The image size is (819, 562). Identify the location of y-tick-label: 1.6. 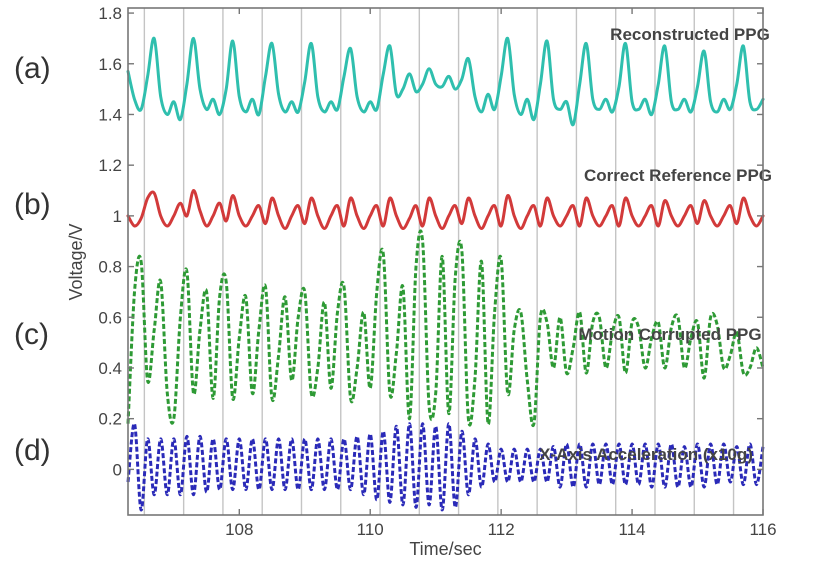
(110, 64).